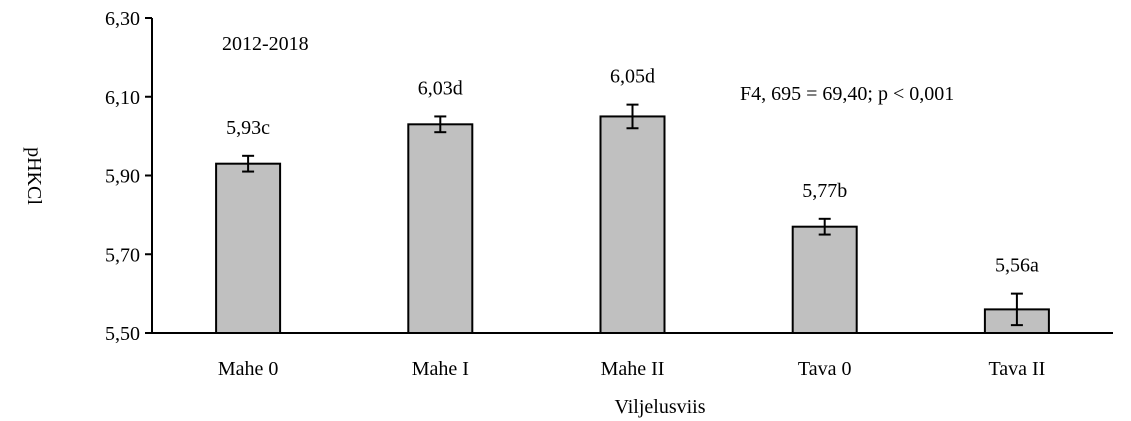 The height and width of the screenshot is (421, 1131). I want to click on bar-value-label: 5,56a, so click(1017, 266).